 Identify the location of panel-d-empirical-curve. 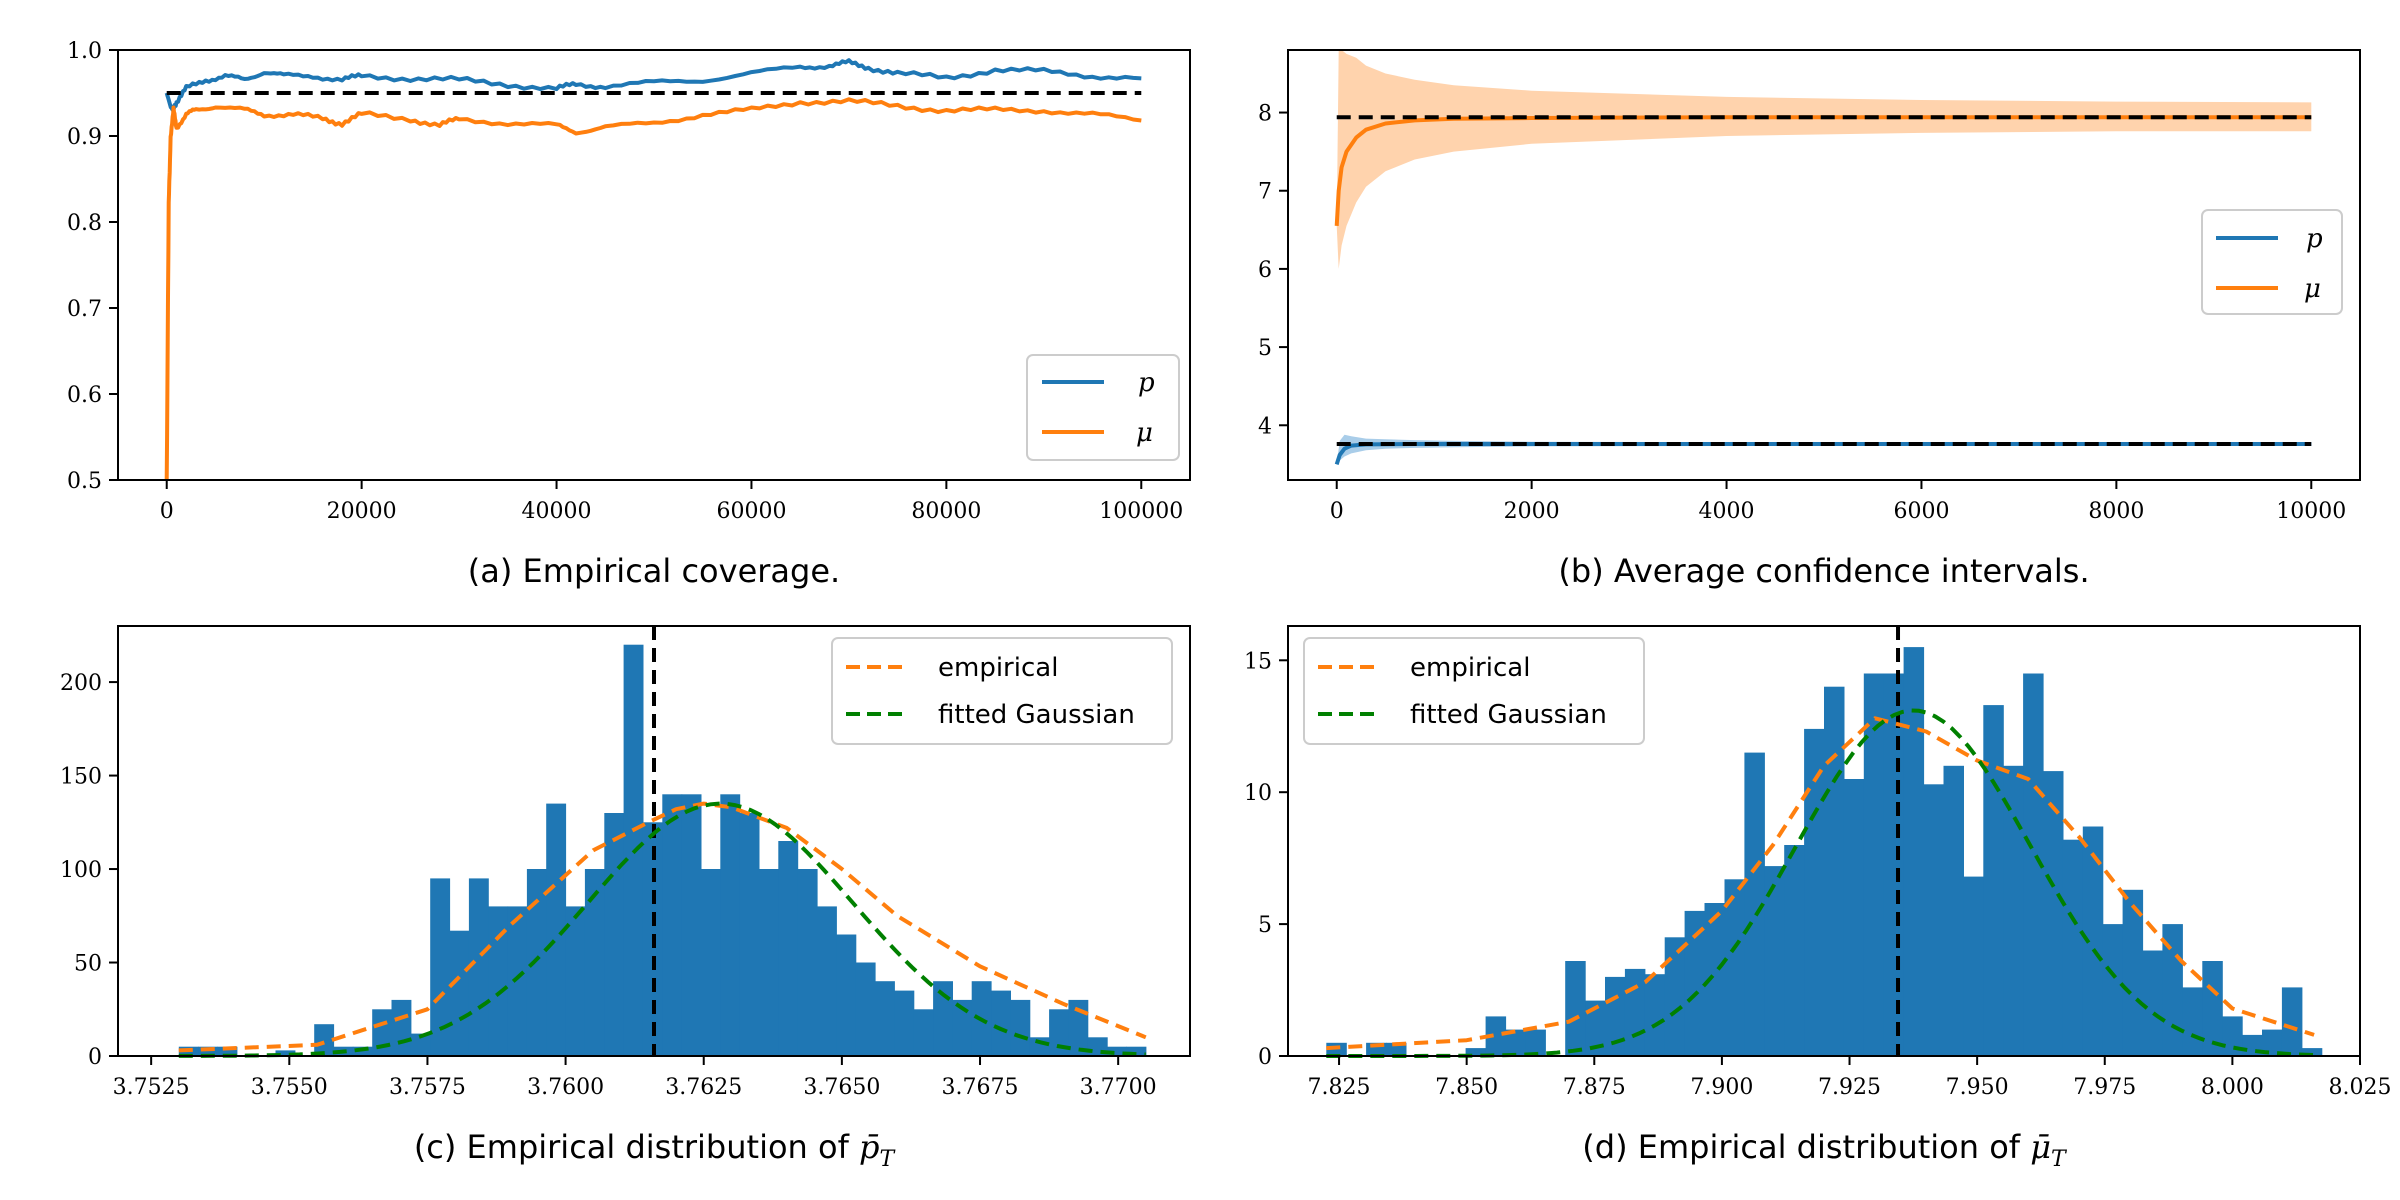
(1820, 883).